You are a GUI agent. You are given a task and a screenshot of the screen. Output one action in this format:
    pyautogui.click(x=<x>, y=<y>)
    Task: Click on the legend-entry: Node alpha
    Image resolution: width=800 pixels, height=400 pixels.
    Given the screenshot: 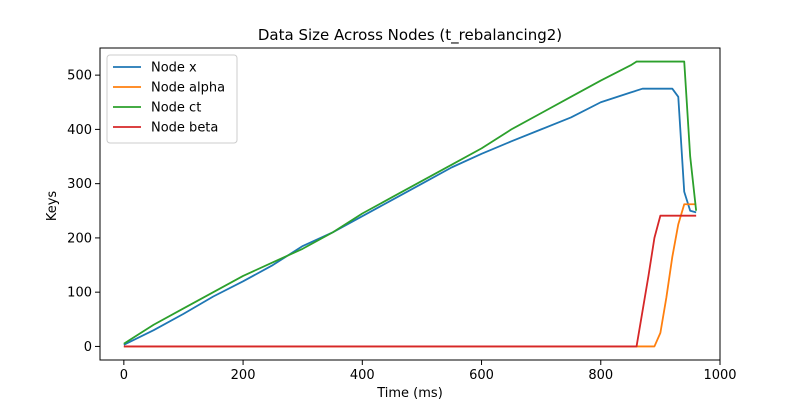 What is the action you would take?
    pyautogui.click(x=188, y=88)
    